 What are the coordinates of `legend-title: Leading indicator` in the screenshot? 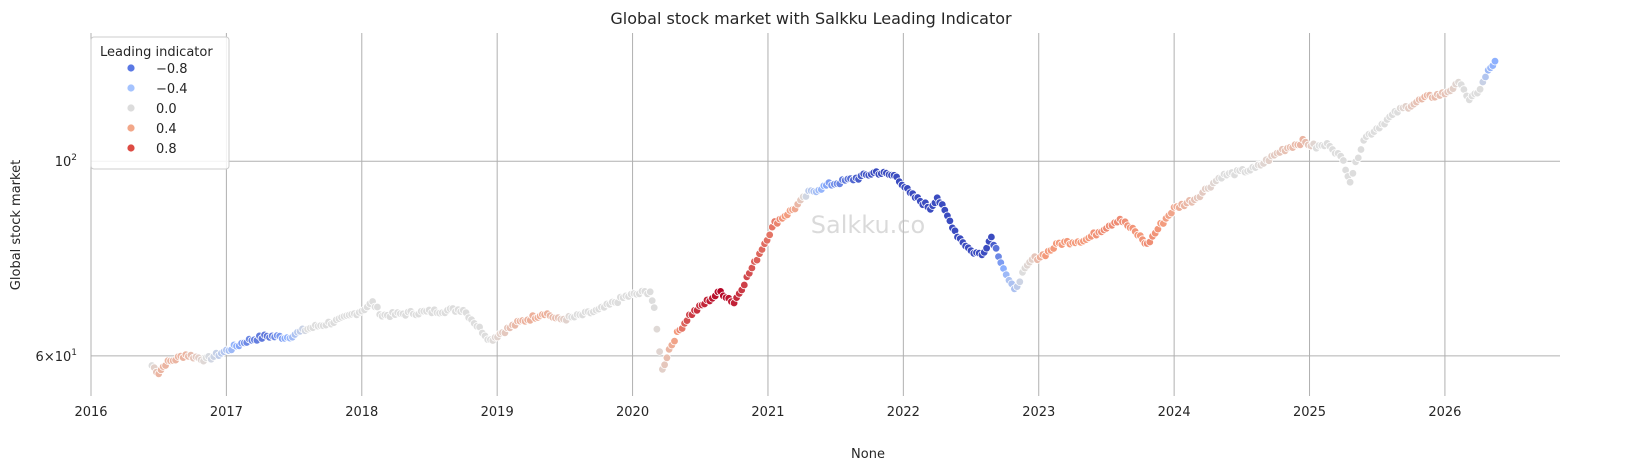 It's located at (156, 52).